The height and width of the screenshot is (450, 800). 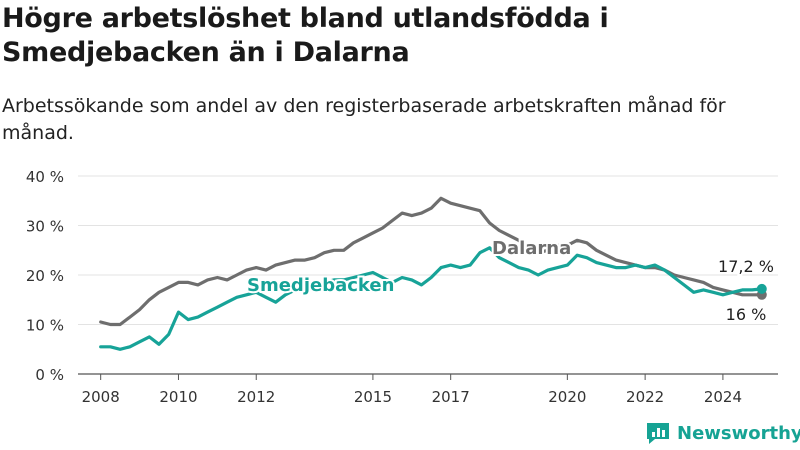 What do you see at coordinates (256, 397) in the screenshot?
I see `x-tick-label: 2012` at bounding box center [256, 397].